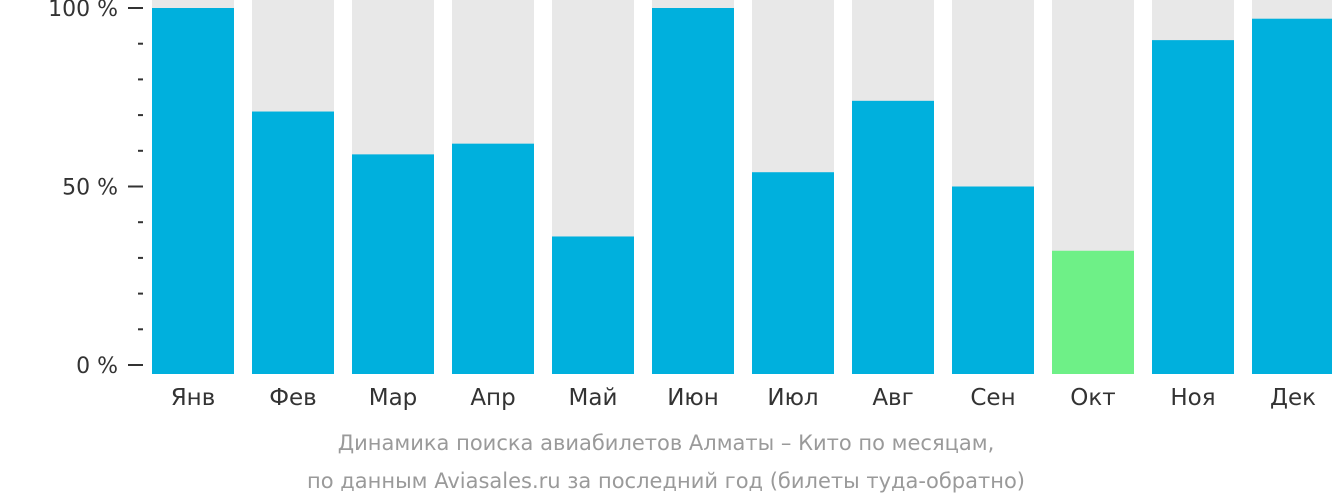 Image resolution: width=1332 pixels, height=502 pixels. What do you see at coordinates (97, 366) in the screenshot?
I see `y-tick-label: 0 %` at bounding box center [97, 366].